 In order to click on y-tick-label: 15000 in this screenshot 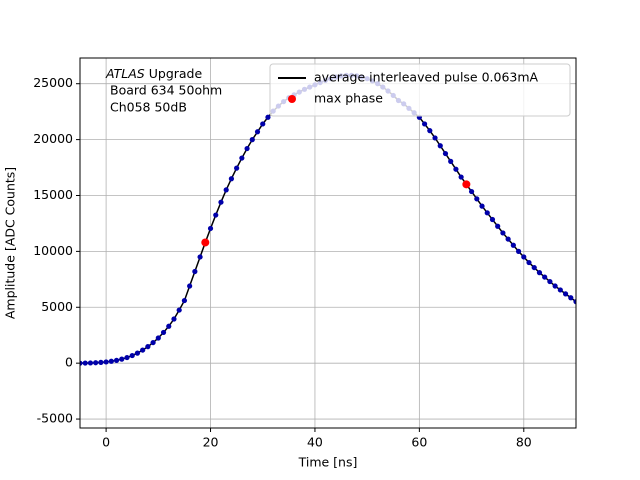, I will do `click(53, 194)`.